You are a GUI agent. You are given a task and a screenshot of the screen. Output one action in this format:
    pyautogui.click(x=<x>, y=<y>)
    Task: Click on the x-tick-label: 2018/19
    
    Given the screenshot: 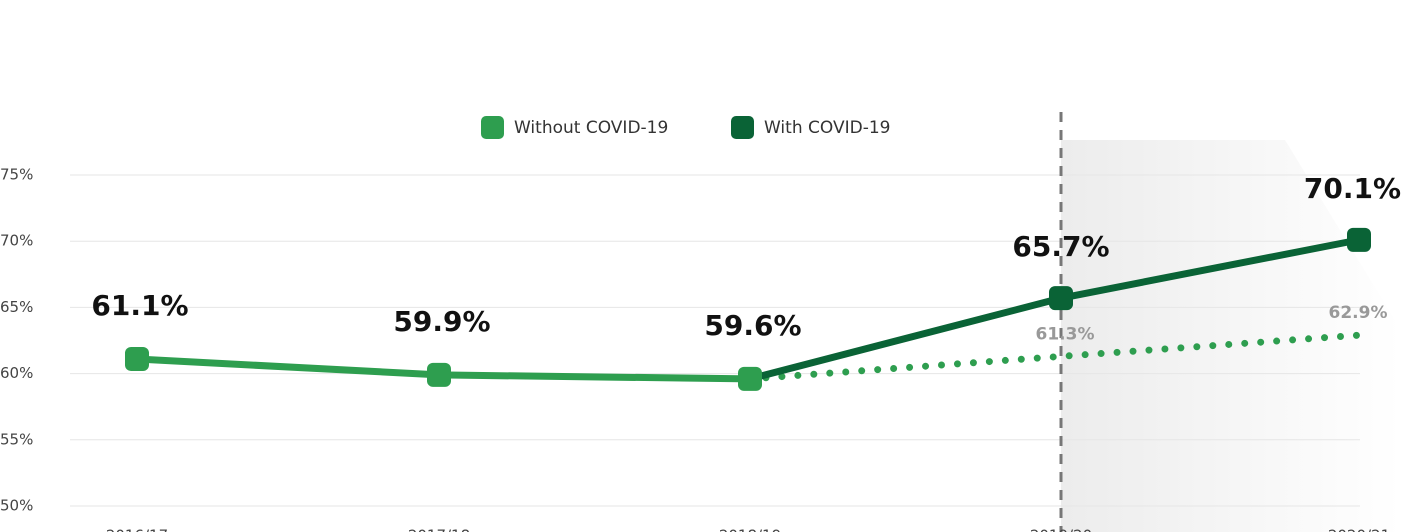 What is the action you would take?
    pyautogui.click(x=750, y=529)
    